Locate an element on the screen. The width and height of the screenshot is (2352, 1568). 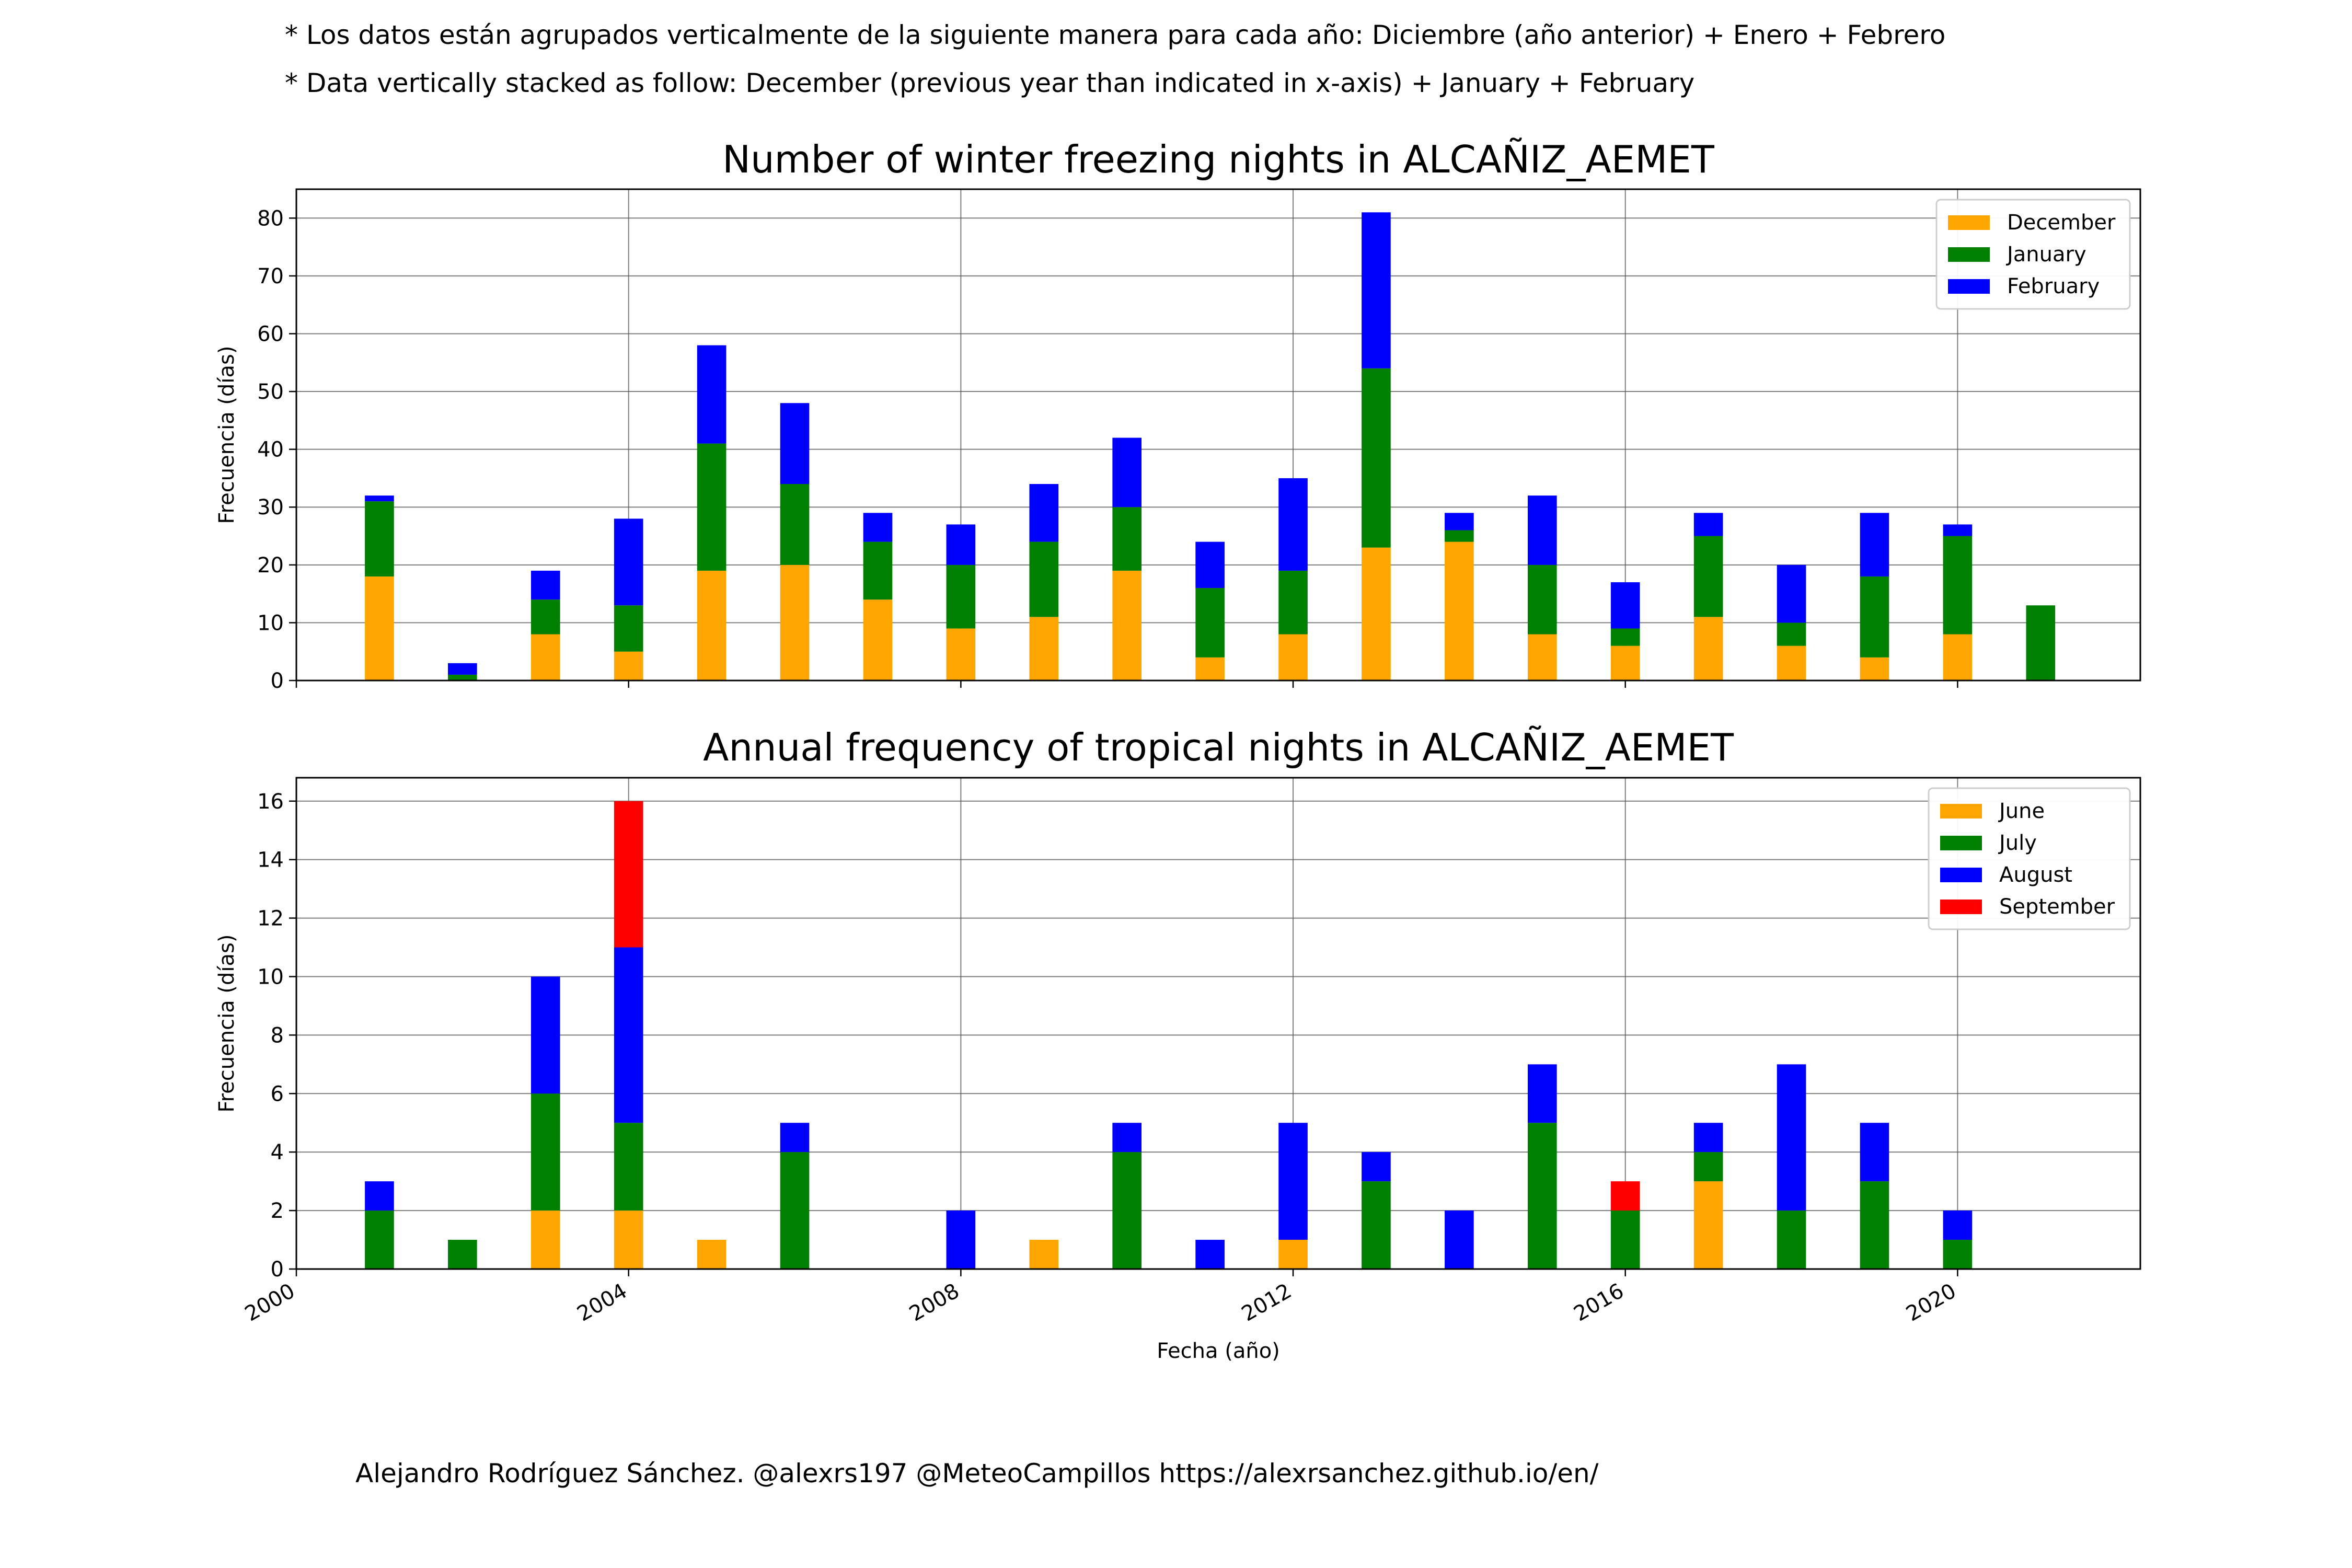
legend-label: January is located at coordinates (2045, 255).